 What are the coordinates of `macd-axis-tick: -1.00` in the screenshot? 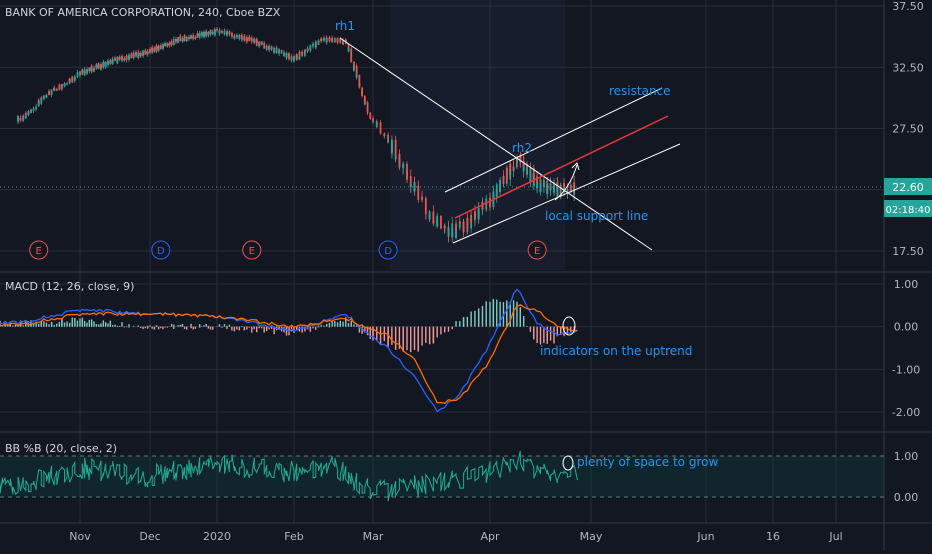 It's located at (906, 369).